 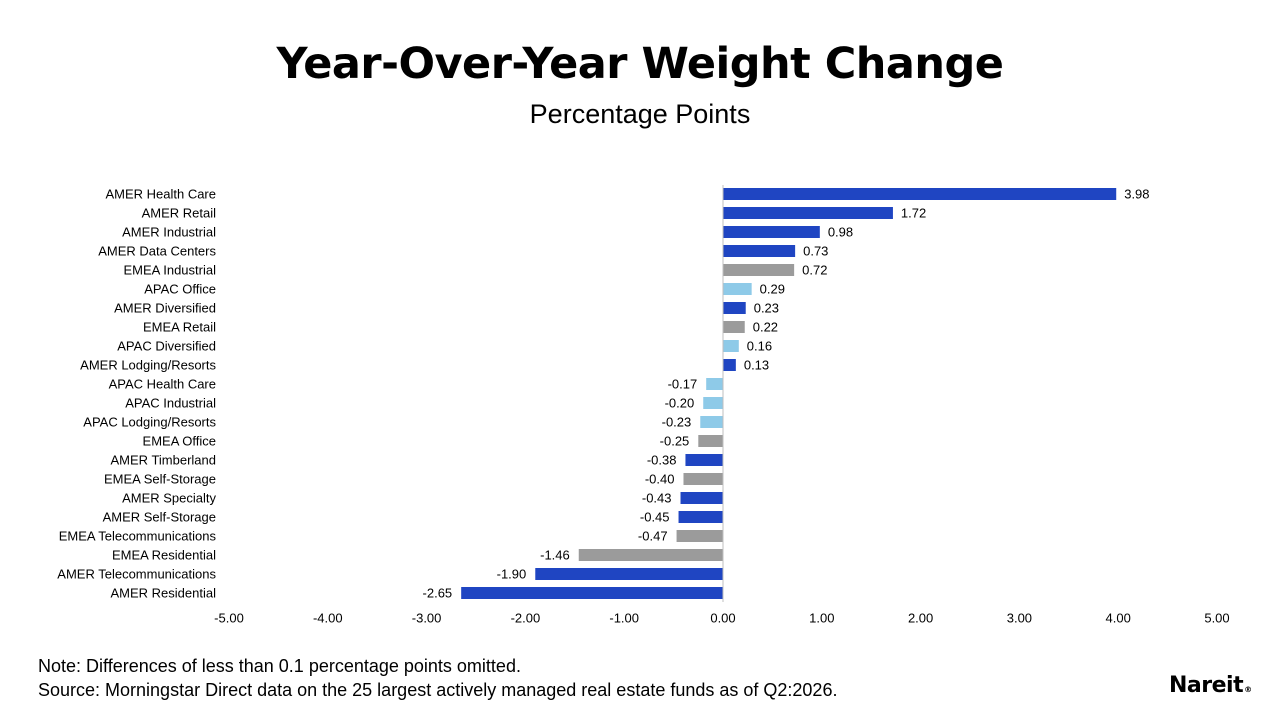 I want to click on data-label: -0.20, so click(x=680, y=403).